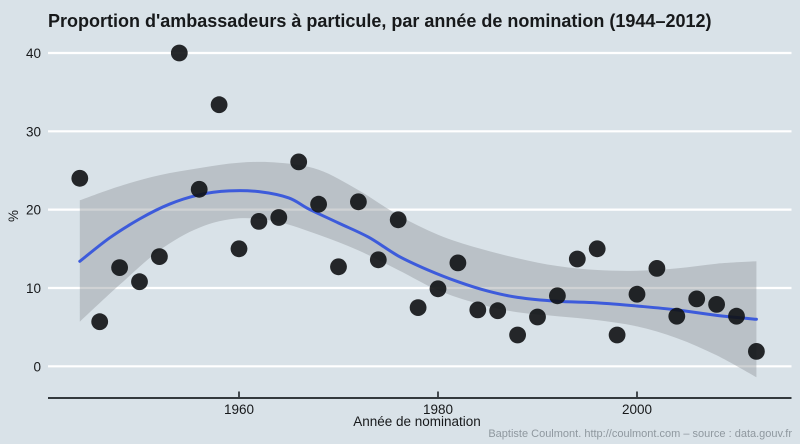  Describe the element at coordinates (33, 53) in the screenshot. I see `y-tick-label: 40` at that location.